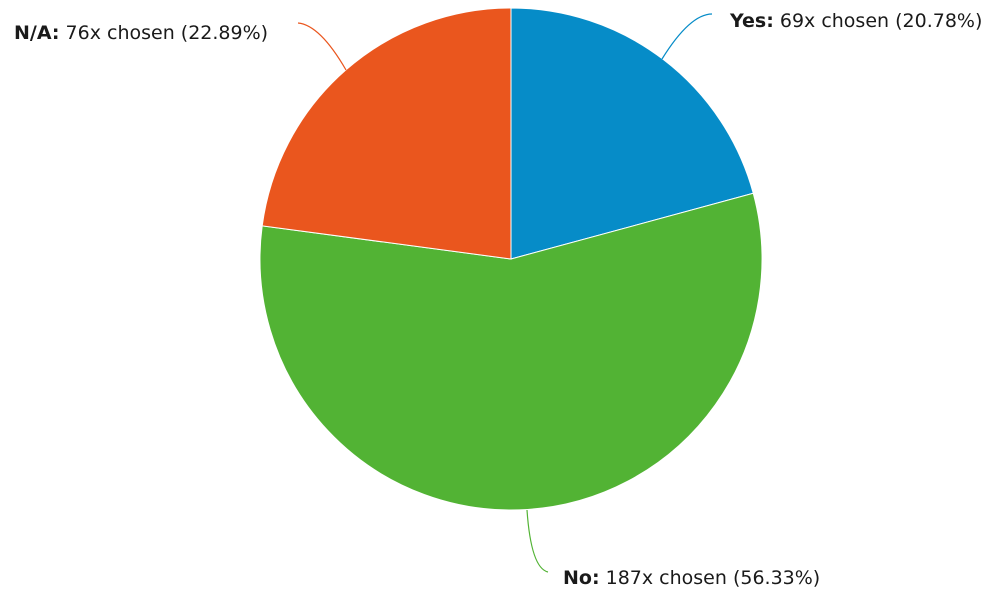 Image resolution: width=994 pixels, height=595 pixels. I want to click on data-label-no-detail: 187x chosen (56.33%), so click(713, 578).